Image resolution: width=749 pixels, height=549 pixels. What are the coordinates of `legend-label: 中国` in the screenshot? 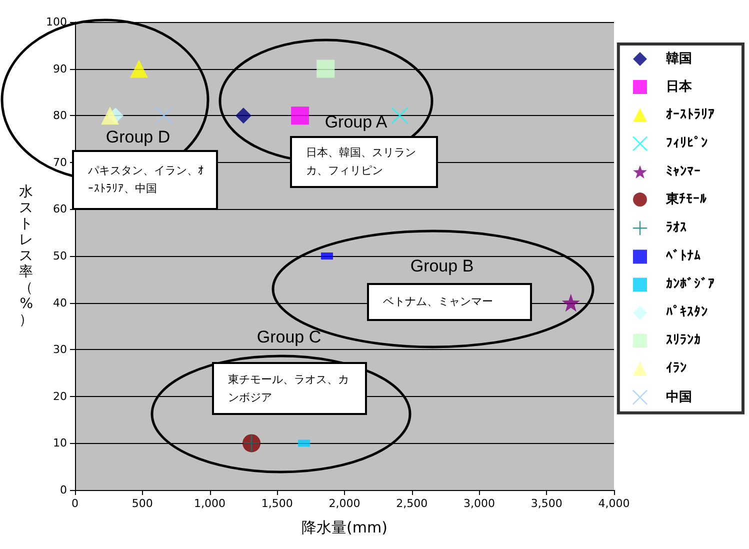 It's located at (679, 397).